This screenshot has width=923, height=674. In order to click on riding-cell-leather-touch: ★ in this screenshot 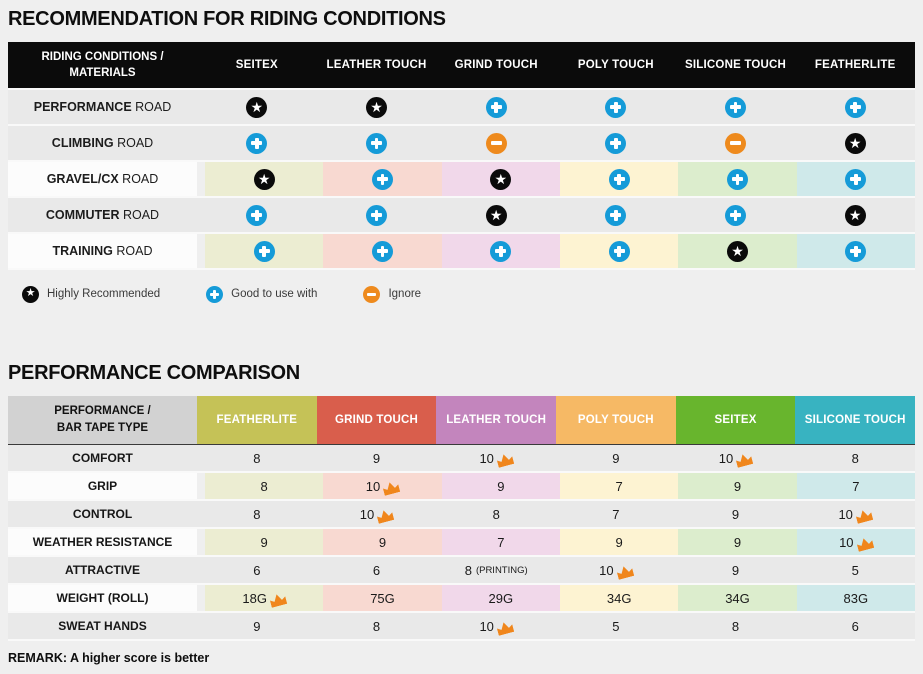, I will do `click(376, 107)`.